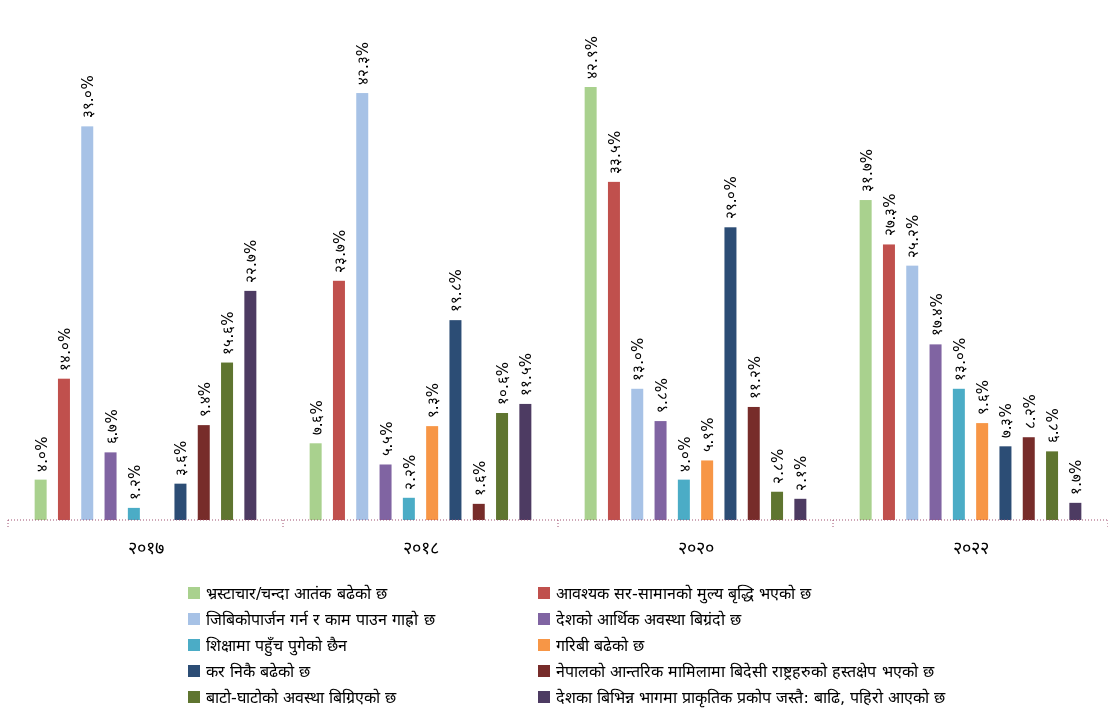 The width and height of the screenshot is (1108, 711). What do you see at coordinates (526, 374) in the screenshot?
I see `data-label: ११.५%` at bounding box center [526, 374].